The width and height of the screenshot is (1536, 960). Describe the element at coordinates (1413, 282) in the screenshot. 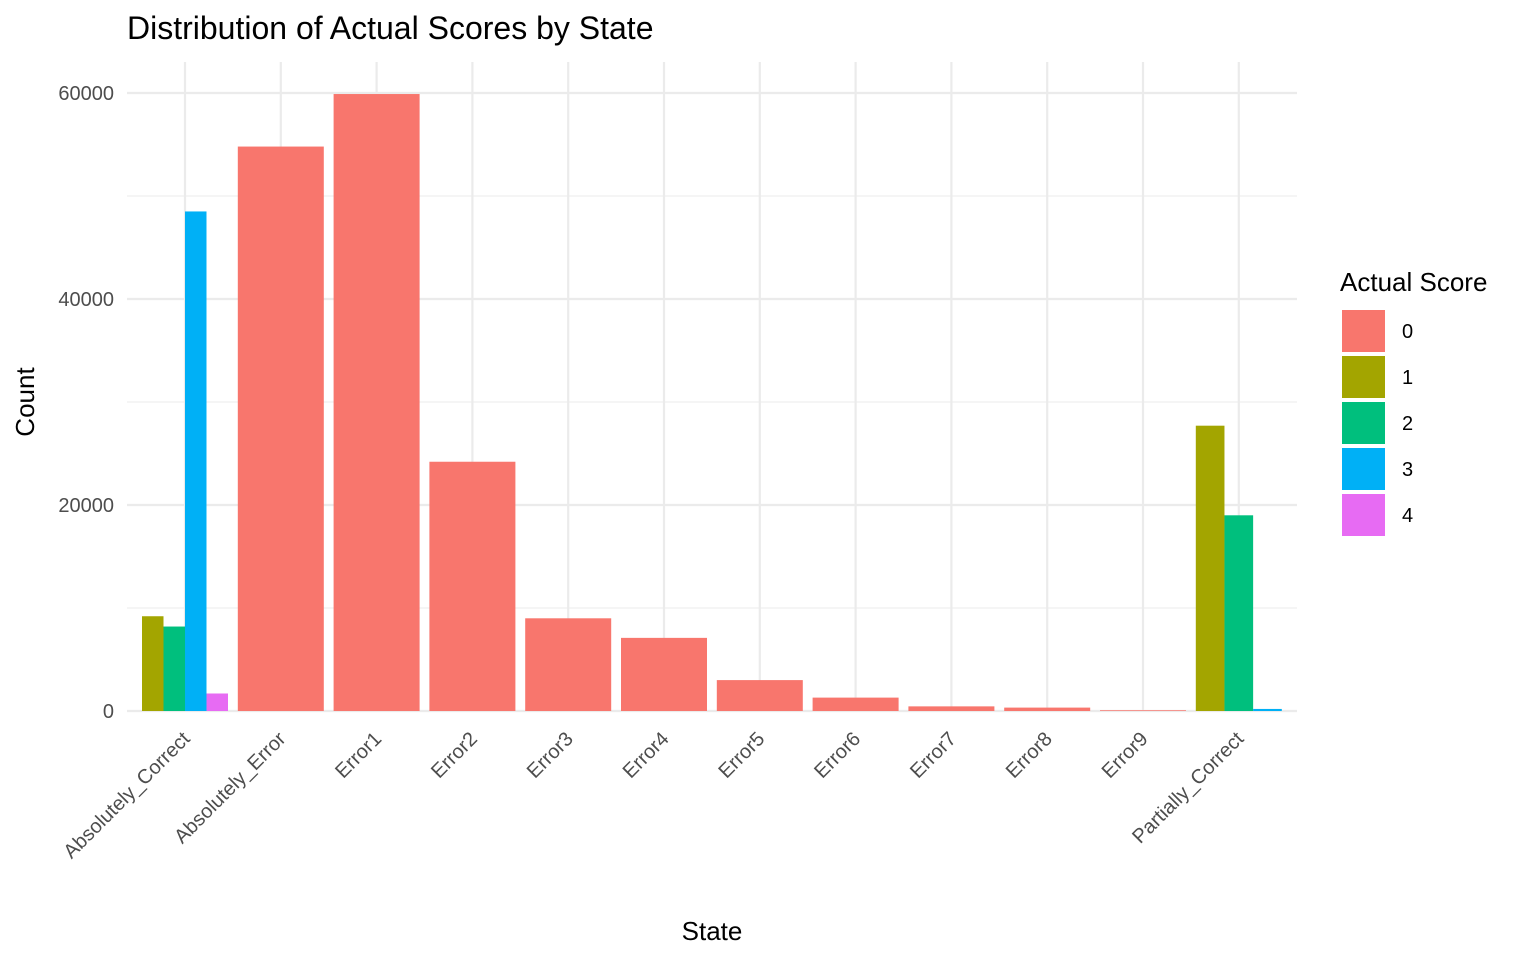

I see `legend-title: Actual Score` at that location.